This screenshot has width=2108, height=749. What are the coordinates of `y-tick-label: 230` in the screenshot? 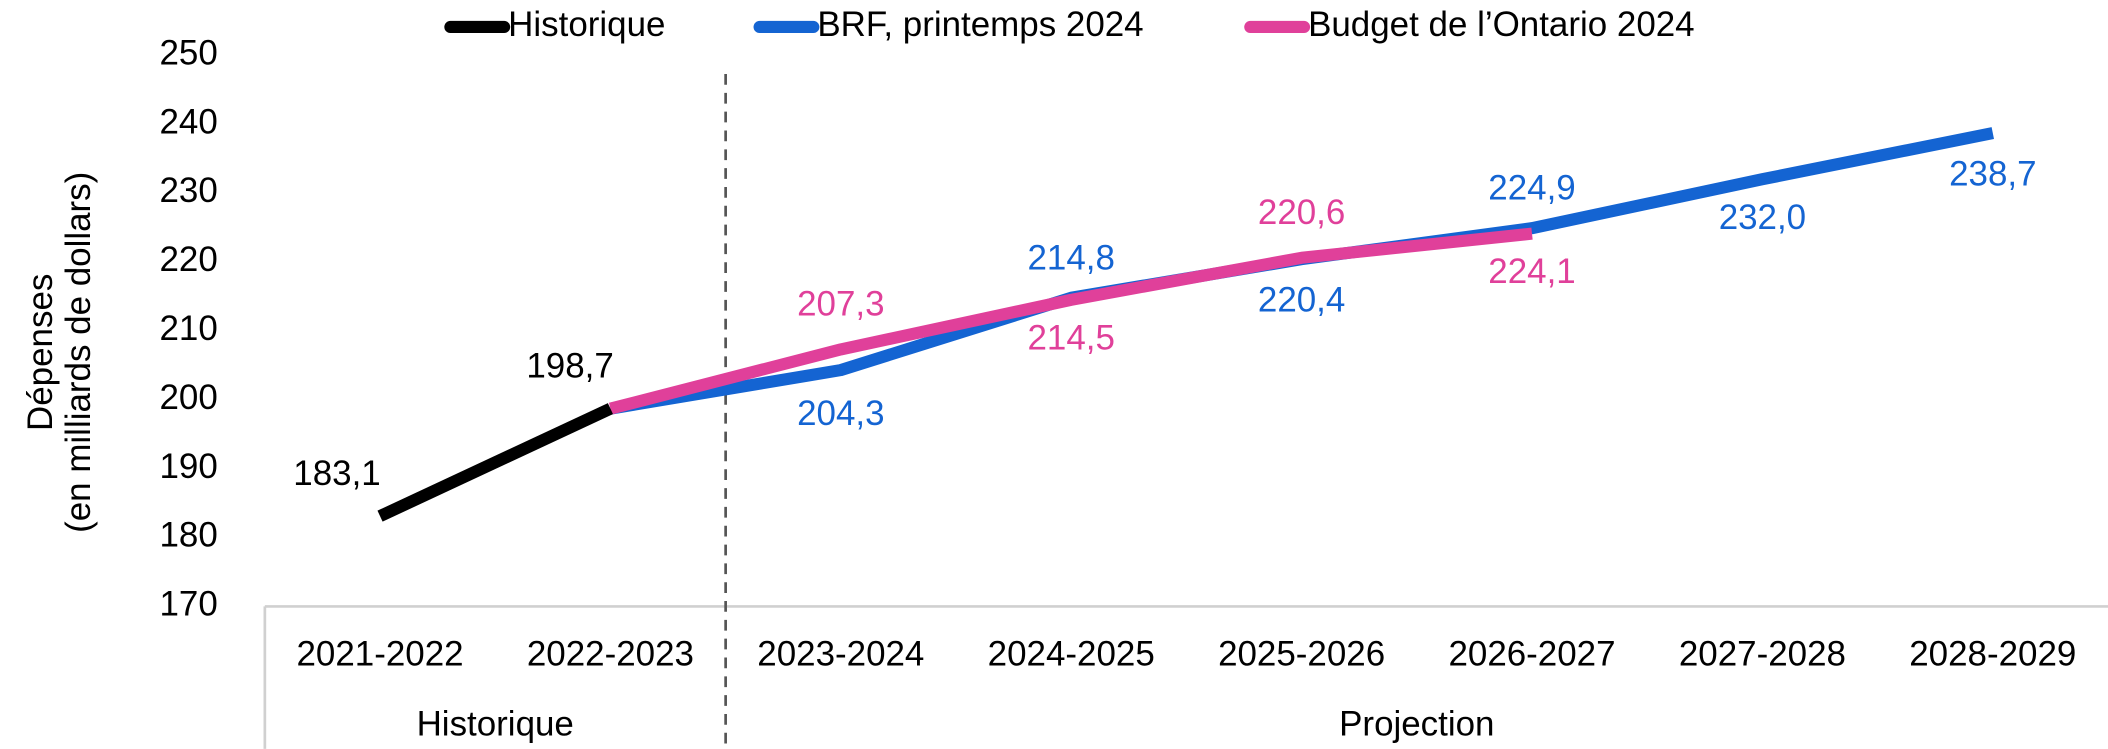 It's located at (188, 190).